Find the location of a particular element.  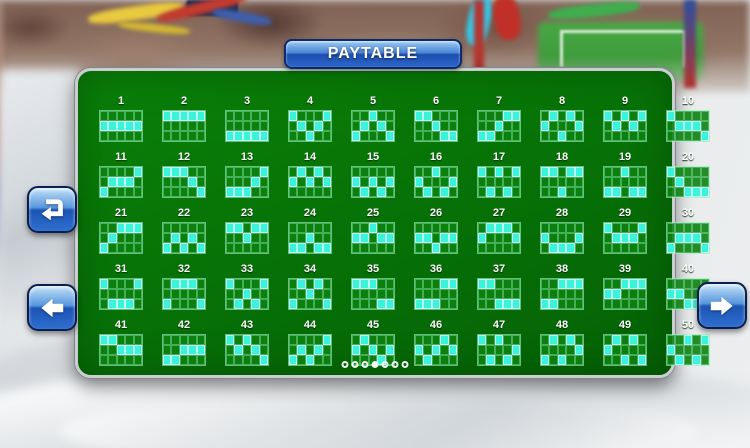

payline-tile: 35 is located at coordinates (373, 286).